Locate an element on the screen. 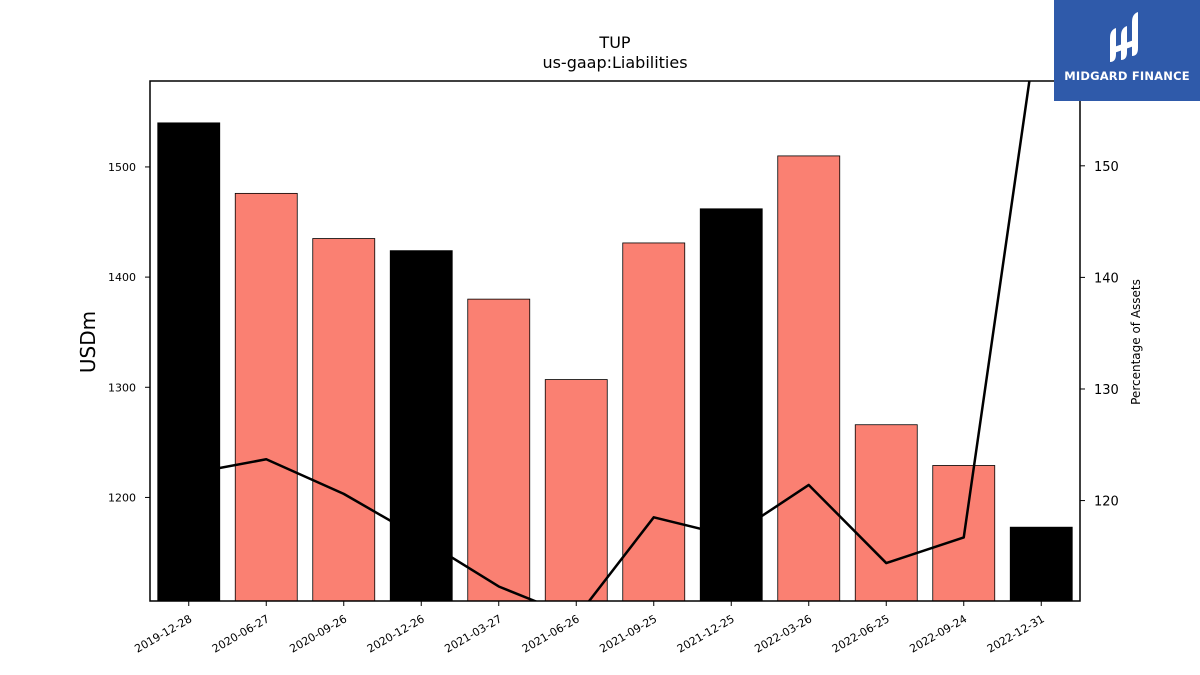 This screenshot has height=675, width=1200. x-tick-label-2021-03-27: 2021-03-27 is located at coordinates (473, 633).